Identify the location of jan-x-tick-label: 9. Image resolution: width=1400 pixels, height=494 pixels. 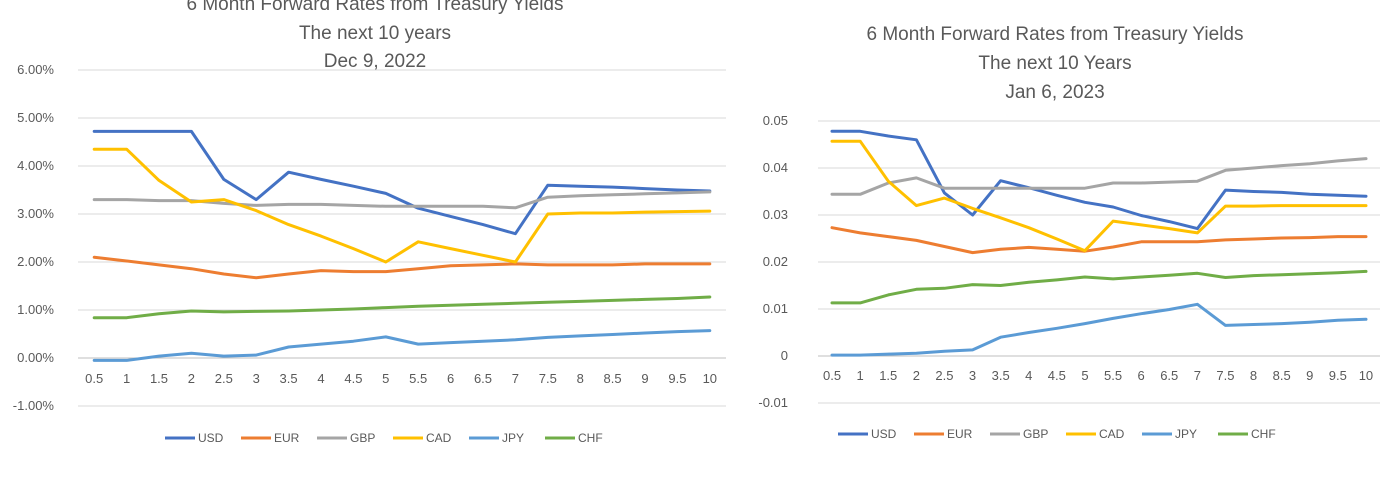
(1309, 375).